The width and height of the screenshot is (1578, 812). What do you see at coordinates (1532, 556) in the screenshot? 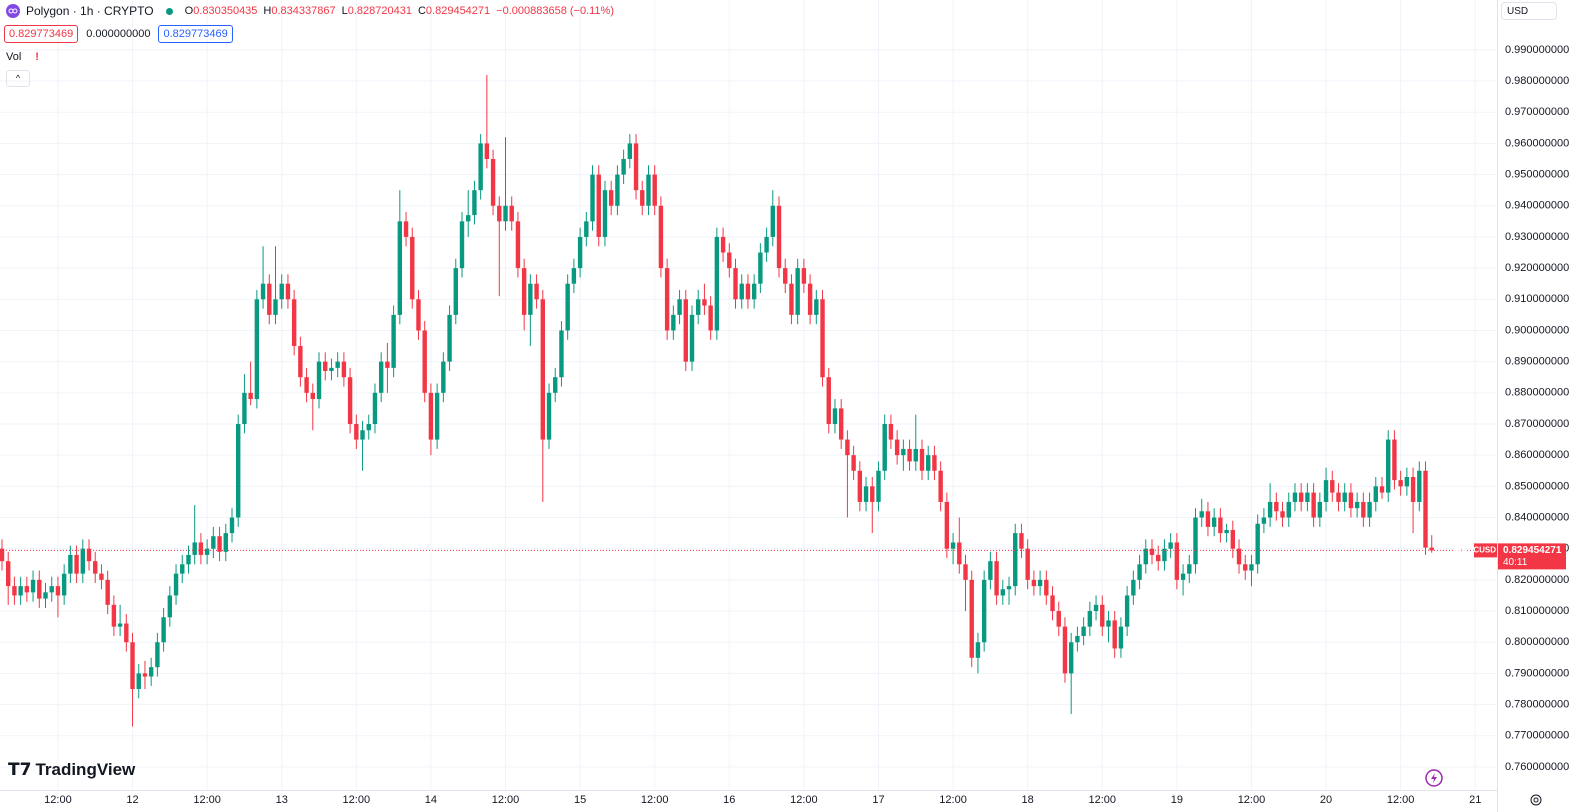
I see `price-label-bg` at bounding box center [1532, 556].